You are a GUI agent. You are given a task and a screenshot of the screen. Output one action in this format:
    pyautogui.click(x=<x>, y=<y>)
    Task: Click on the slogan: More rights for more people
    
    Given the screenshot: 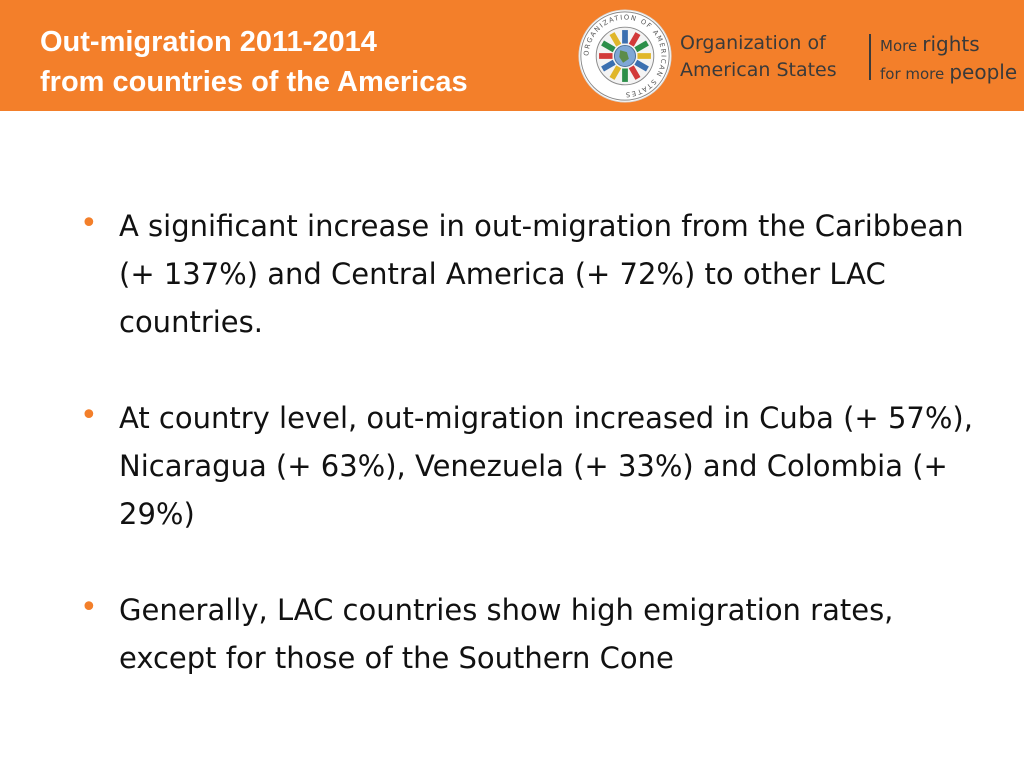 What is the action you would take?
    pyautogui.click(x=948, y=59)
    